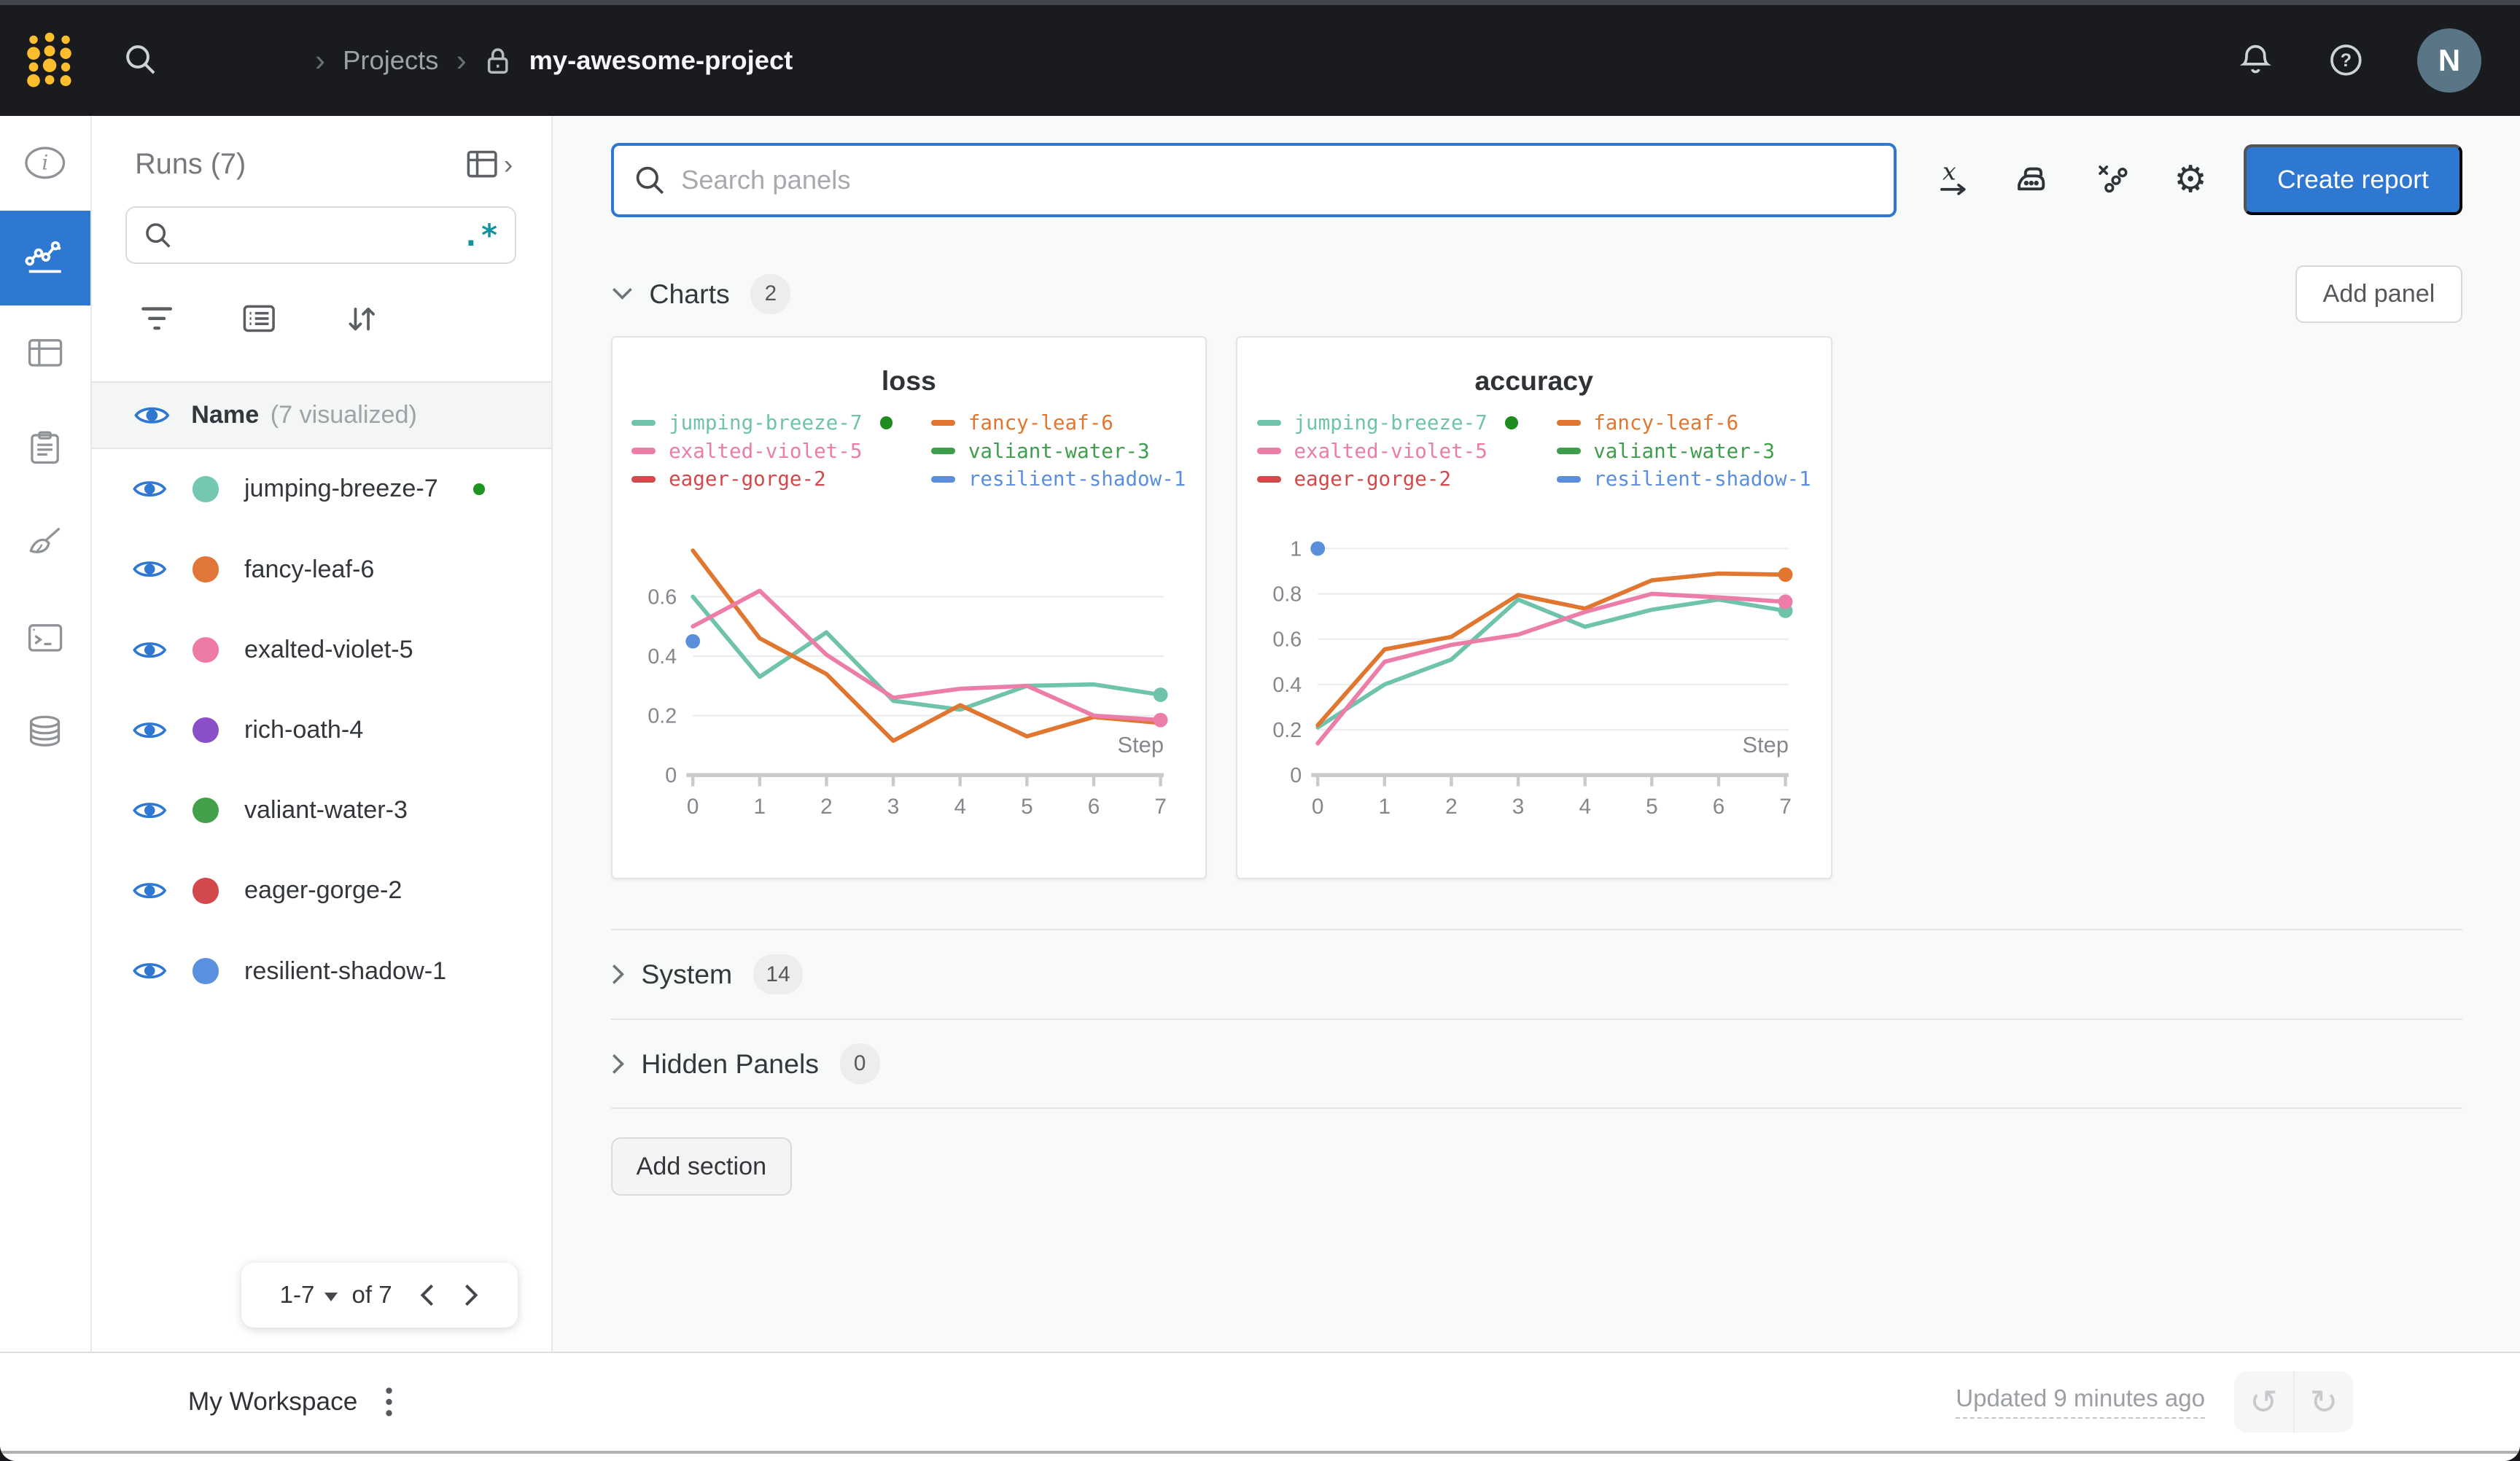 Image resolution: width=2520 pixels, height=1461 pixels. What do you see at coordinates (326, 810) in the screenshot?
I see `run-name: valiant-water-3` at bounding box center [326, 810].